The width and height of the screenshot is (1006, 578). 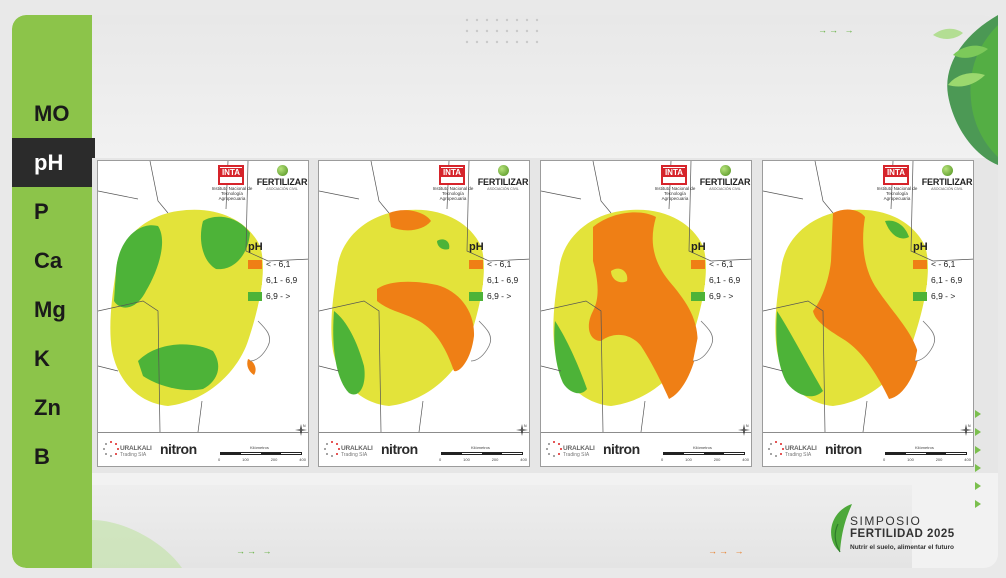 What do you see at coordinates (53, 162) in the screenshot?
I see `nutrient-item-ph: pH` at bounding box center [53, 162].